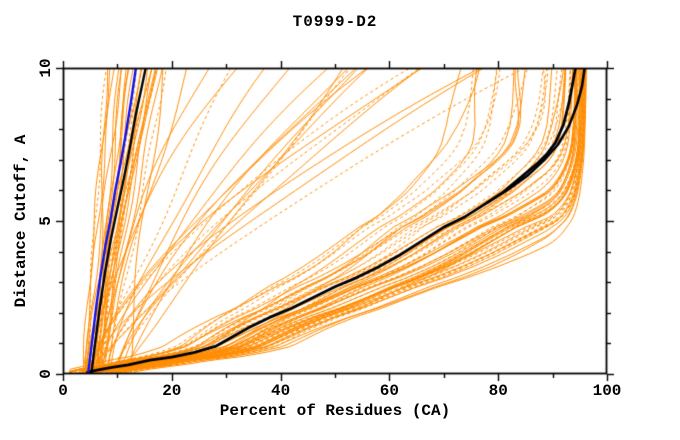 The image size is (680, 440). Describe the element at coordinates (335, 411) in the screenshot. I see `x-axis-label: Percent of Residues (CA)` at that location.